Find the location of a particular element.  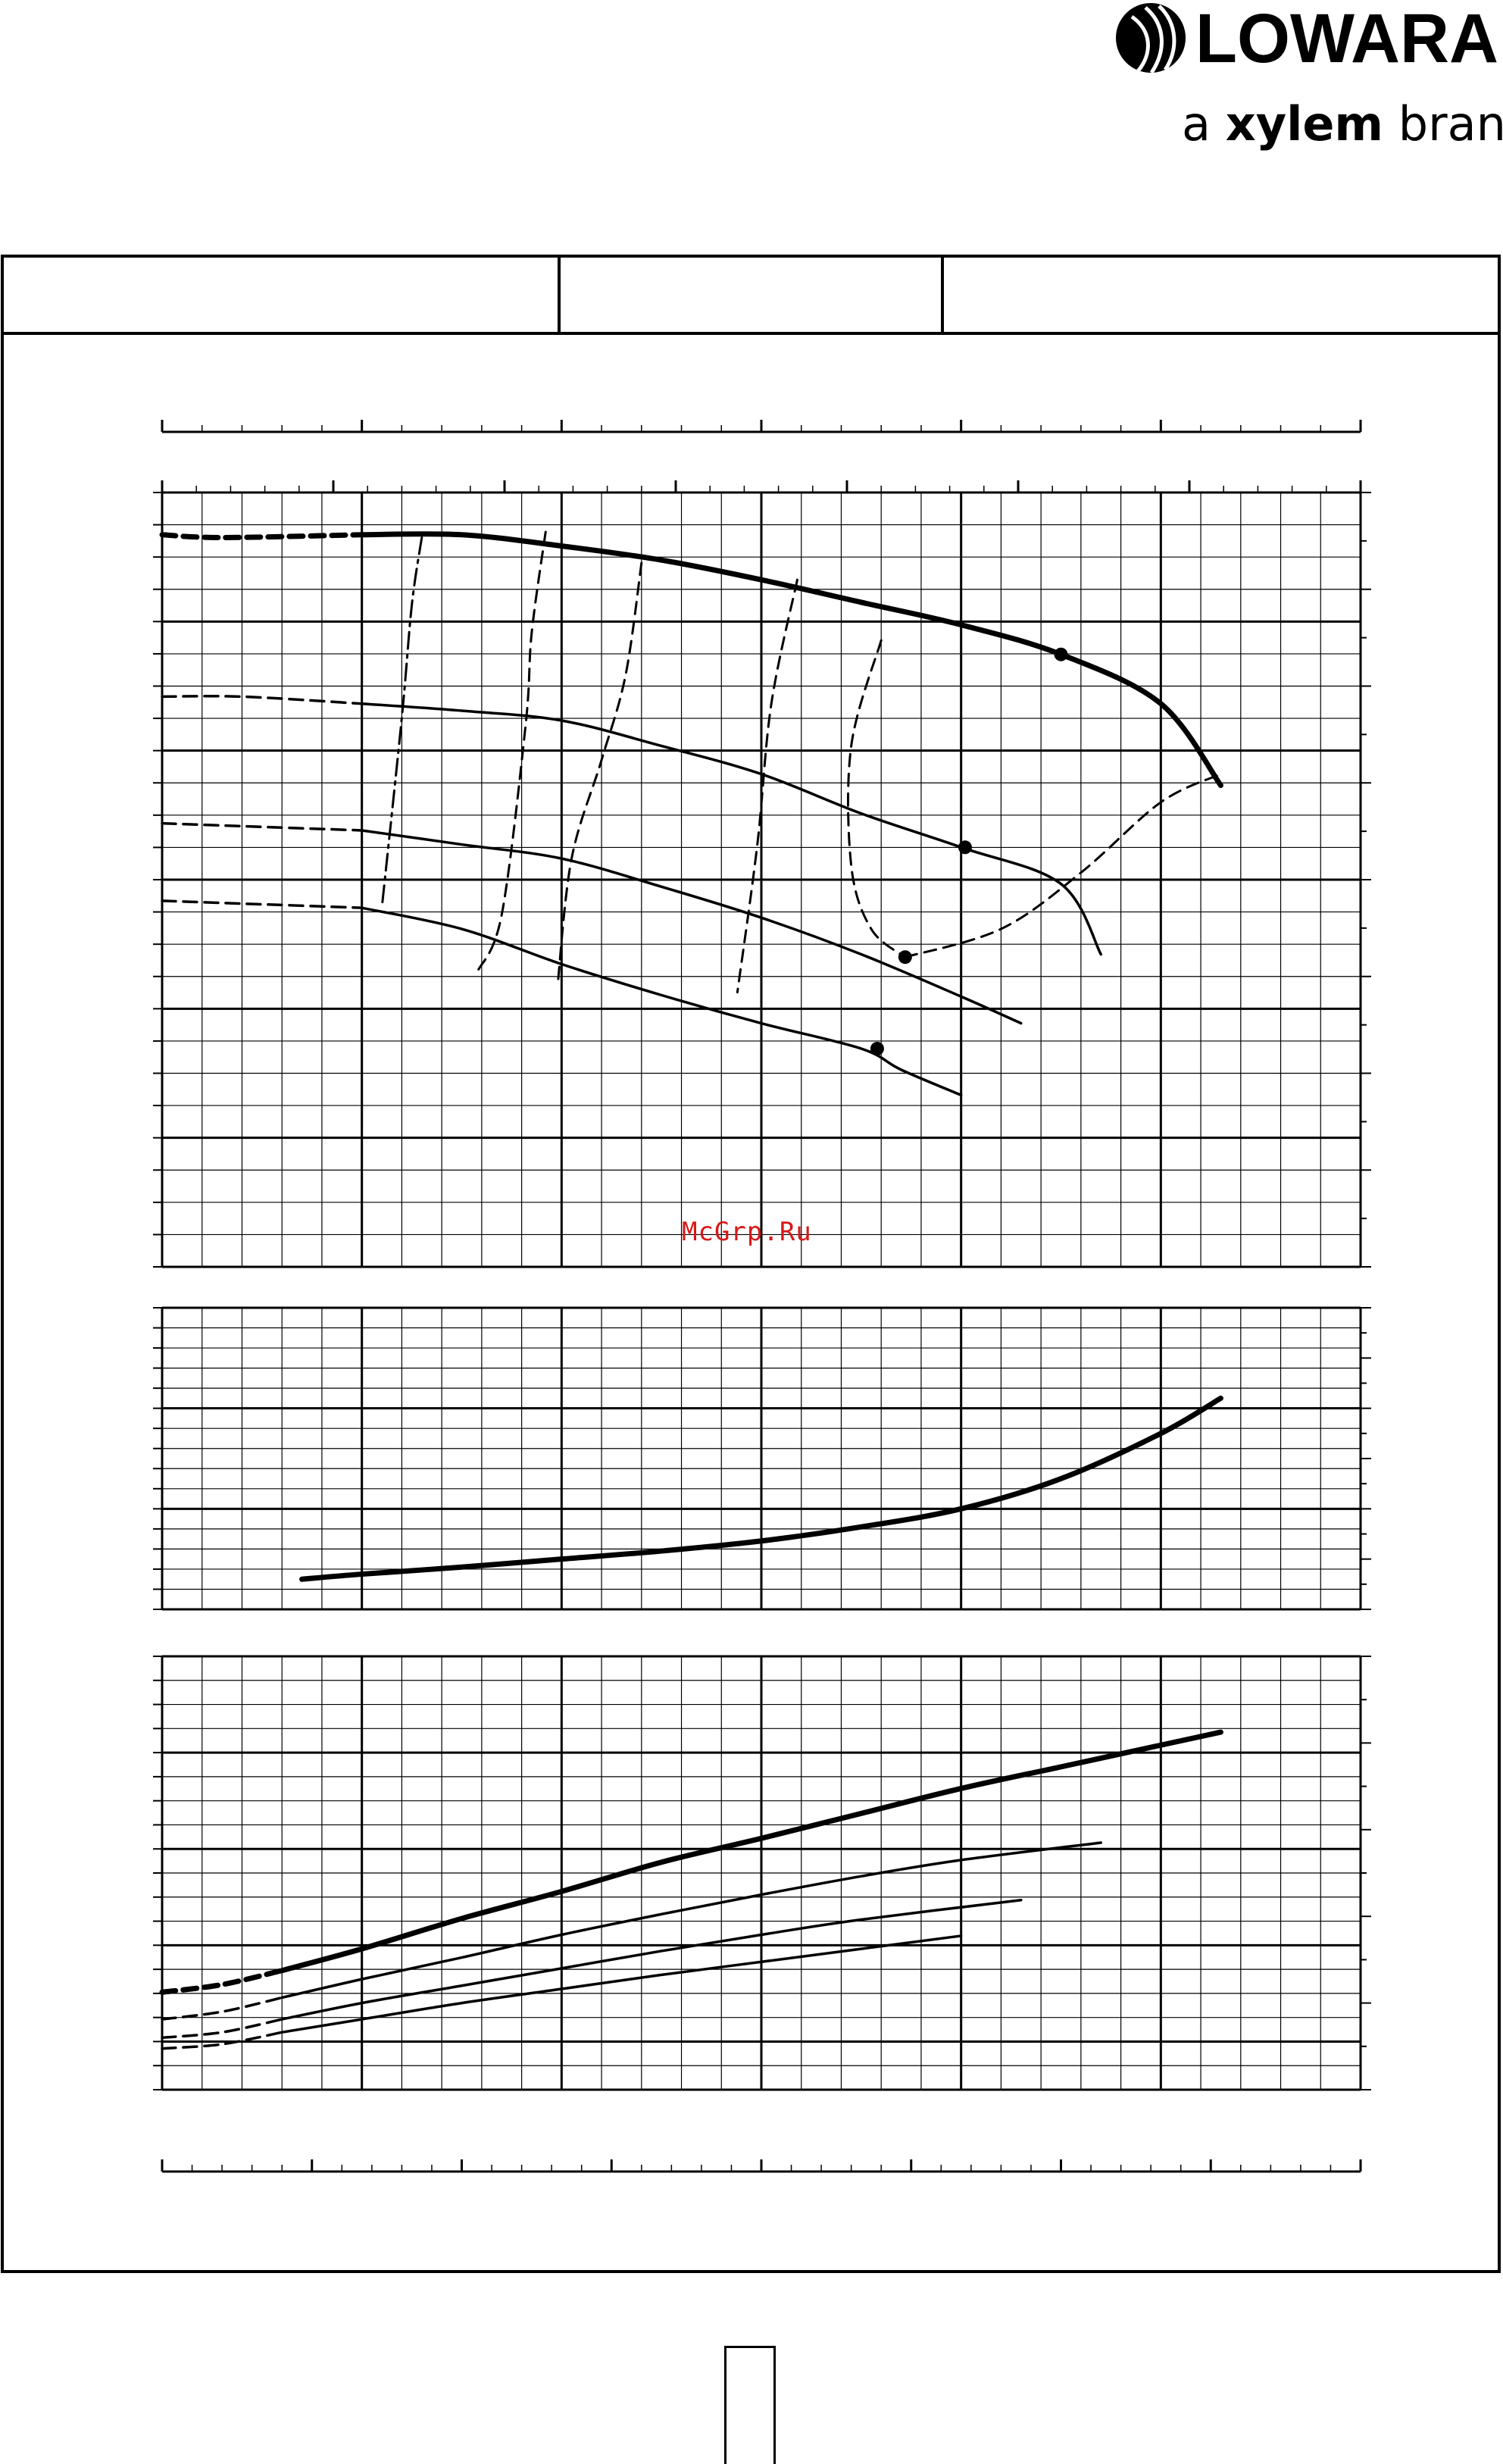

curve-power-min-dashed-start is located at coordinates (222, 2040).